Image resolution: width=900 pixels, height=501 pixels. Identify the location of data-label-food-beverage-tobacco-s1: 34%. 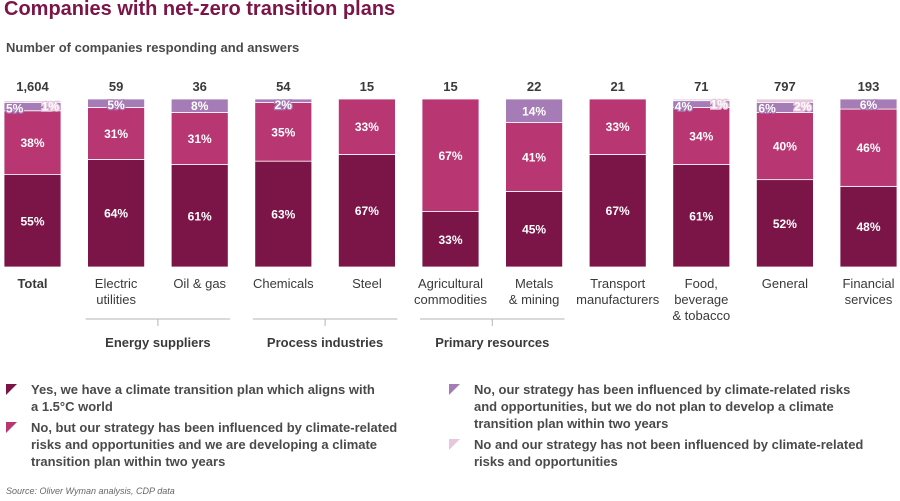
(701, 136).